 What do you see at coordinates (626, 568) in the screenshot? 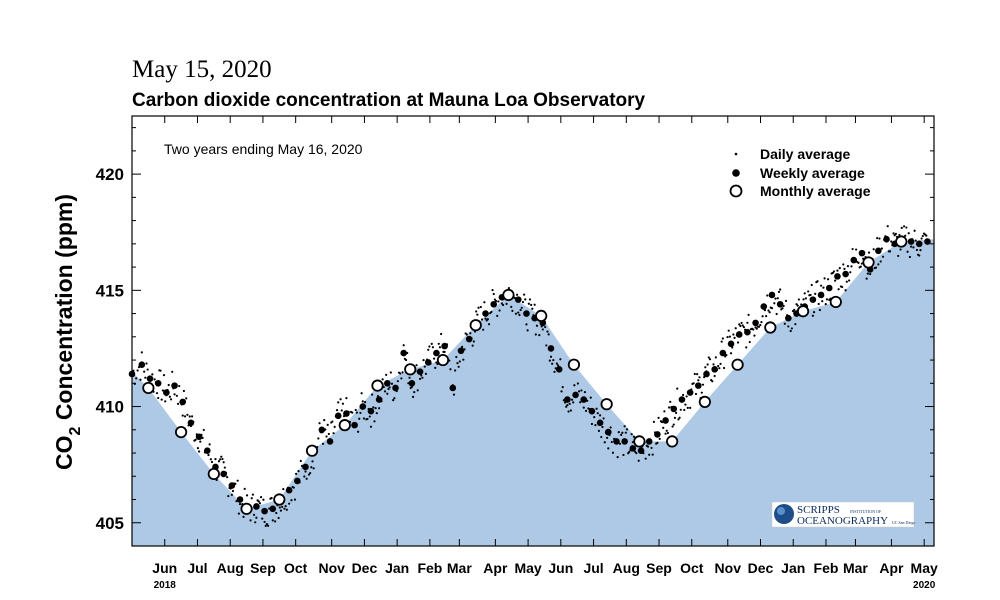
I see `x-tick-label: Aug` at bounding box center [626, 568].